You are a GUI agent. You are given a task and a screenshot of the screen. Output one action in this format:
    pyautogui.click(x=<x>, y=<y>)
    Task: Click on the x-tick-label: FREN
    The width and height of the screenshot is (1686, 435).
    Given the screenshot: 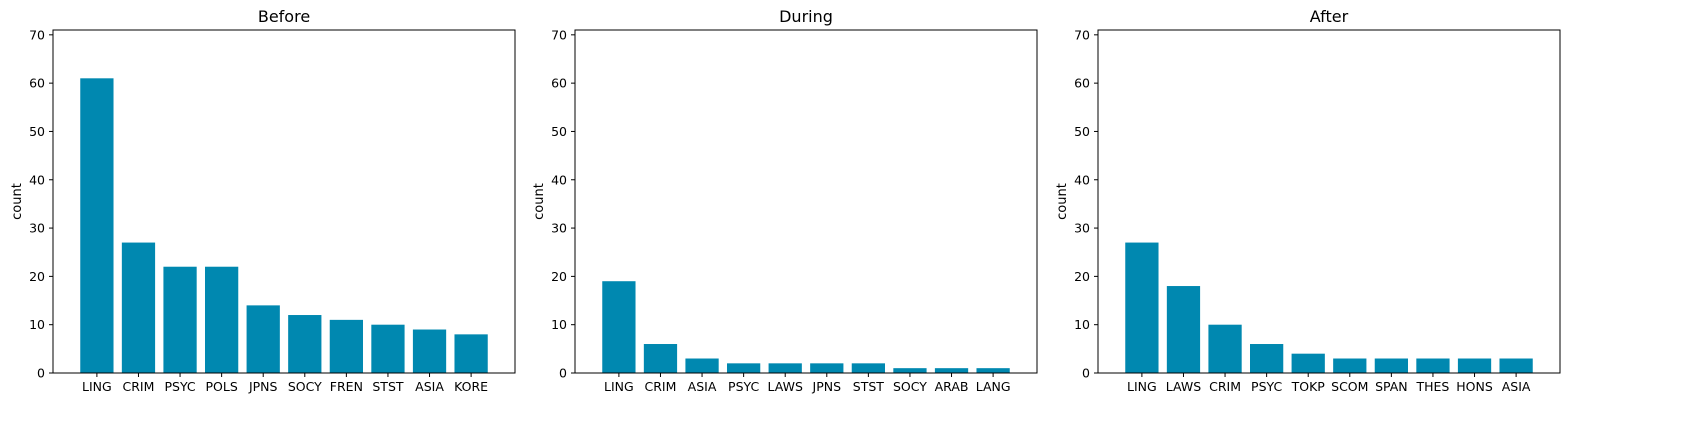 What is the action you would take?
    pyautogui.click(x=346, y=386)
    